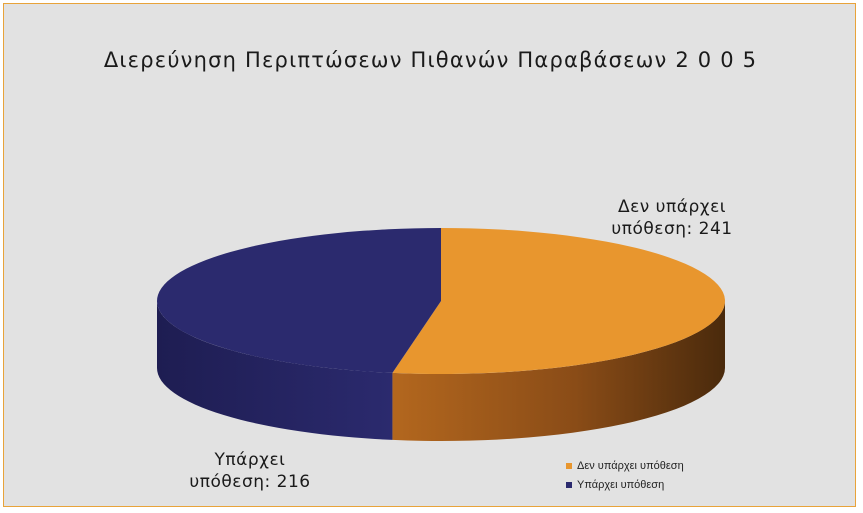 The width and height of the screenshot is (863, 513). What do you see at coordinates (569, 484) in the screenshot?
I see `legend-swatch-case` at bounding box center [569, 484].